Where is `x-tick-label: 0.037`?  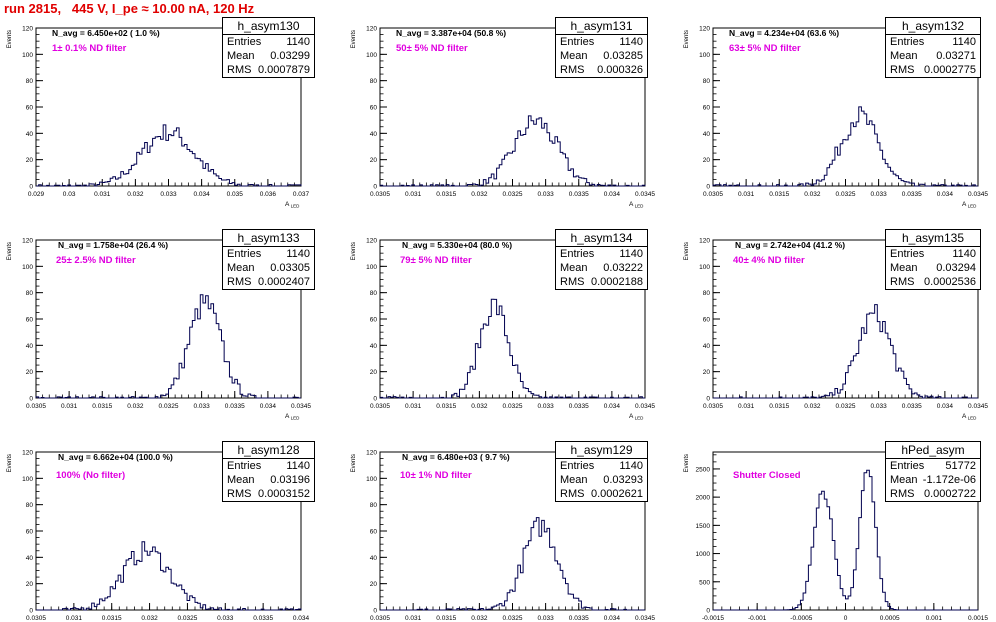 x-tick-label: 0.037 is located at coordinates (301, 194).